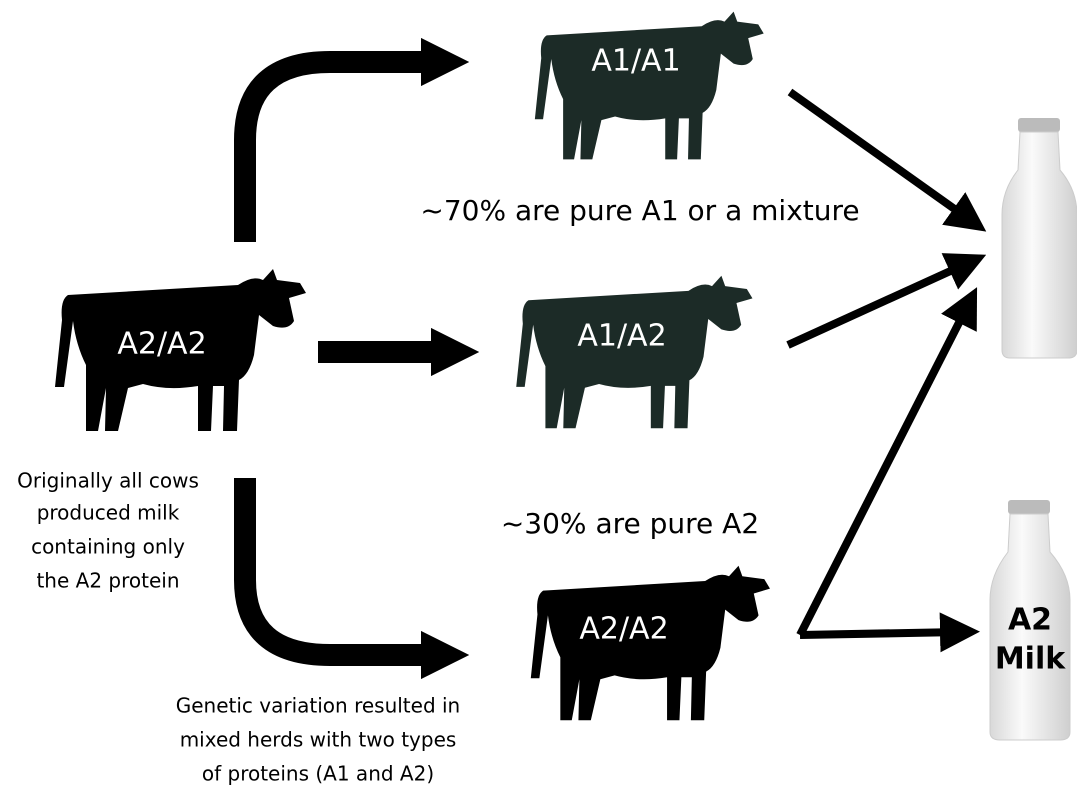 This screenshot has height=800, width=1077. Describe the element at coordinates (621, 336) in the screenshot. I see `cow-label: A1/A2` at that location.